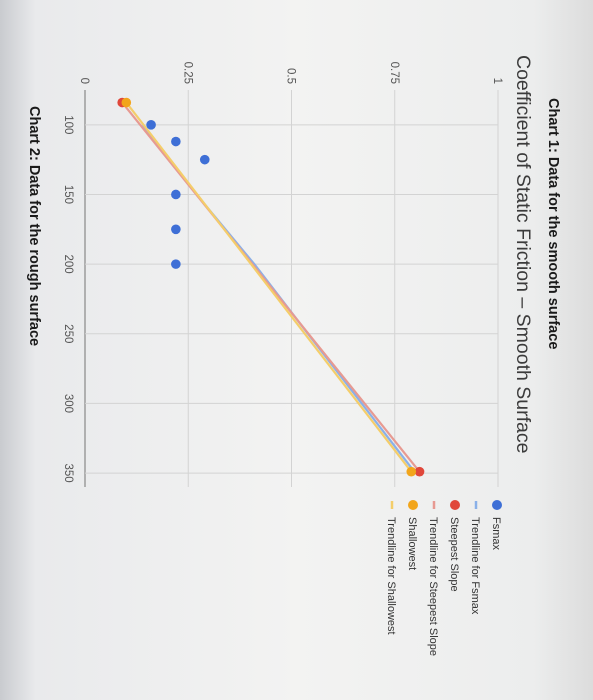 This screenshot has height=700, width=593. What do you see at coordinates (34, 226) in the screenshot?
I see `chart2-caption: Chart 2: Data for the rough surface` at bounding box center [34, 226].